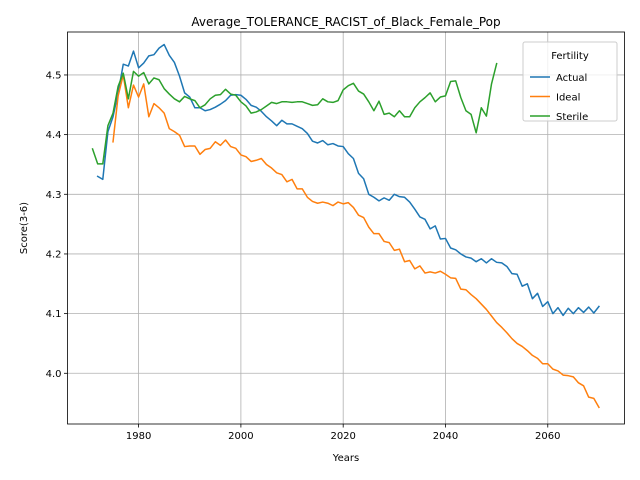 The width and height of the screenshot is (640, 480). I want to click on legend-title: Fertility, so click(570, 56).